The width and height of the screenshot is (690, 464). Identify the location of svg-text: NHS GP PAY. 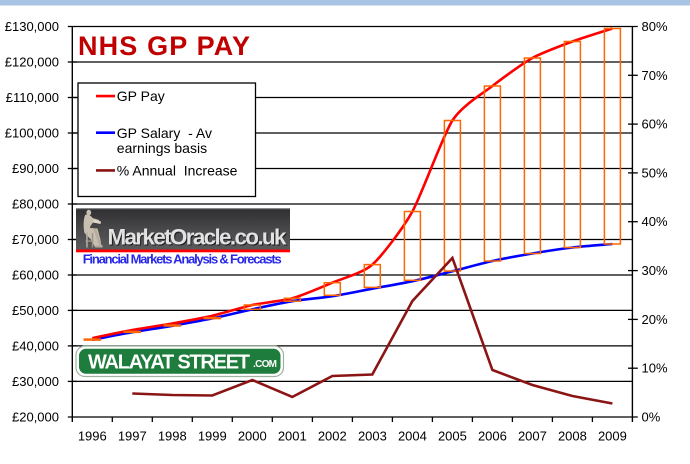
(164, 46).